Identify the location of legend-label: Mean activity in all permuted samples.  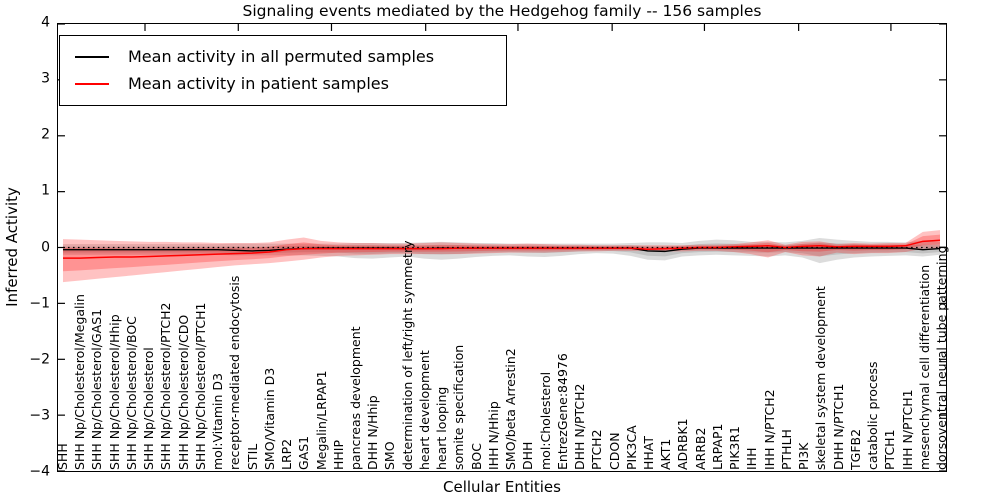
(281, 56).